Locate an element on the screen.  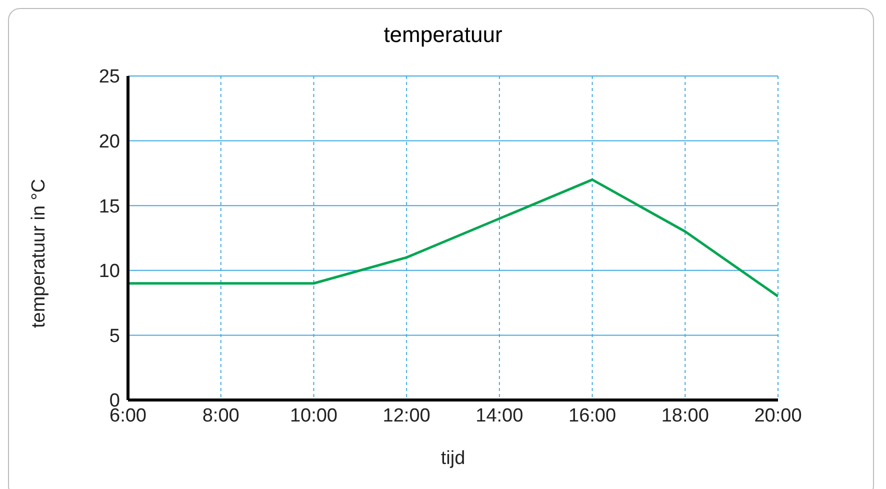
x-tick-label: 14:00 is located at coordinates (500, 415).